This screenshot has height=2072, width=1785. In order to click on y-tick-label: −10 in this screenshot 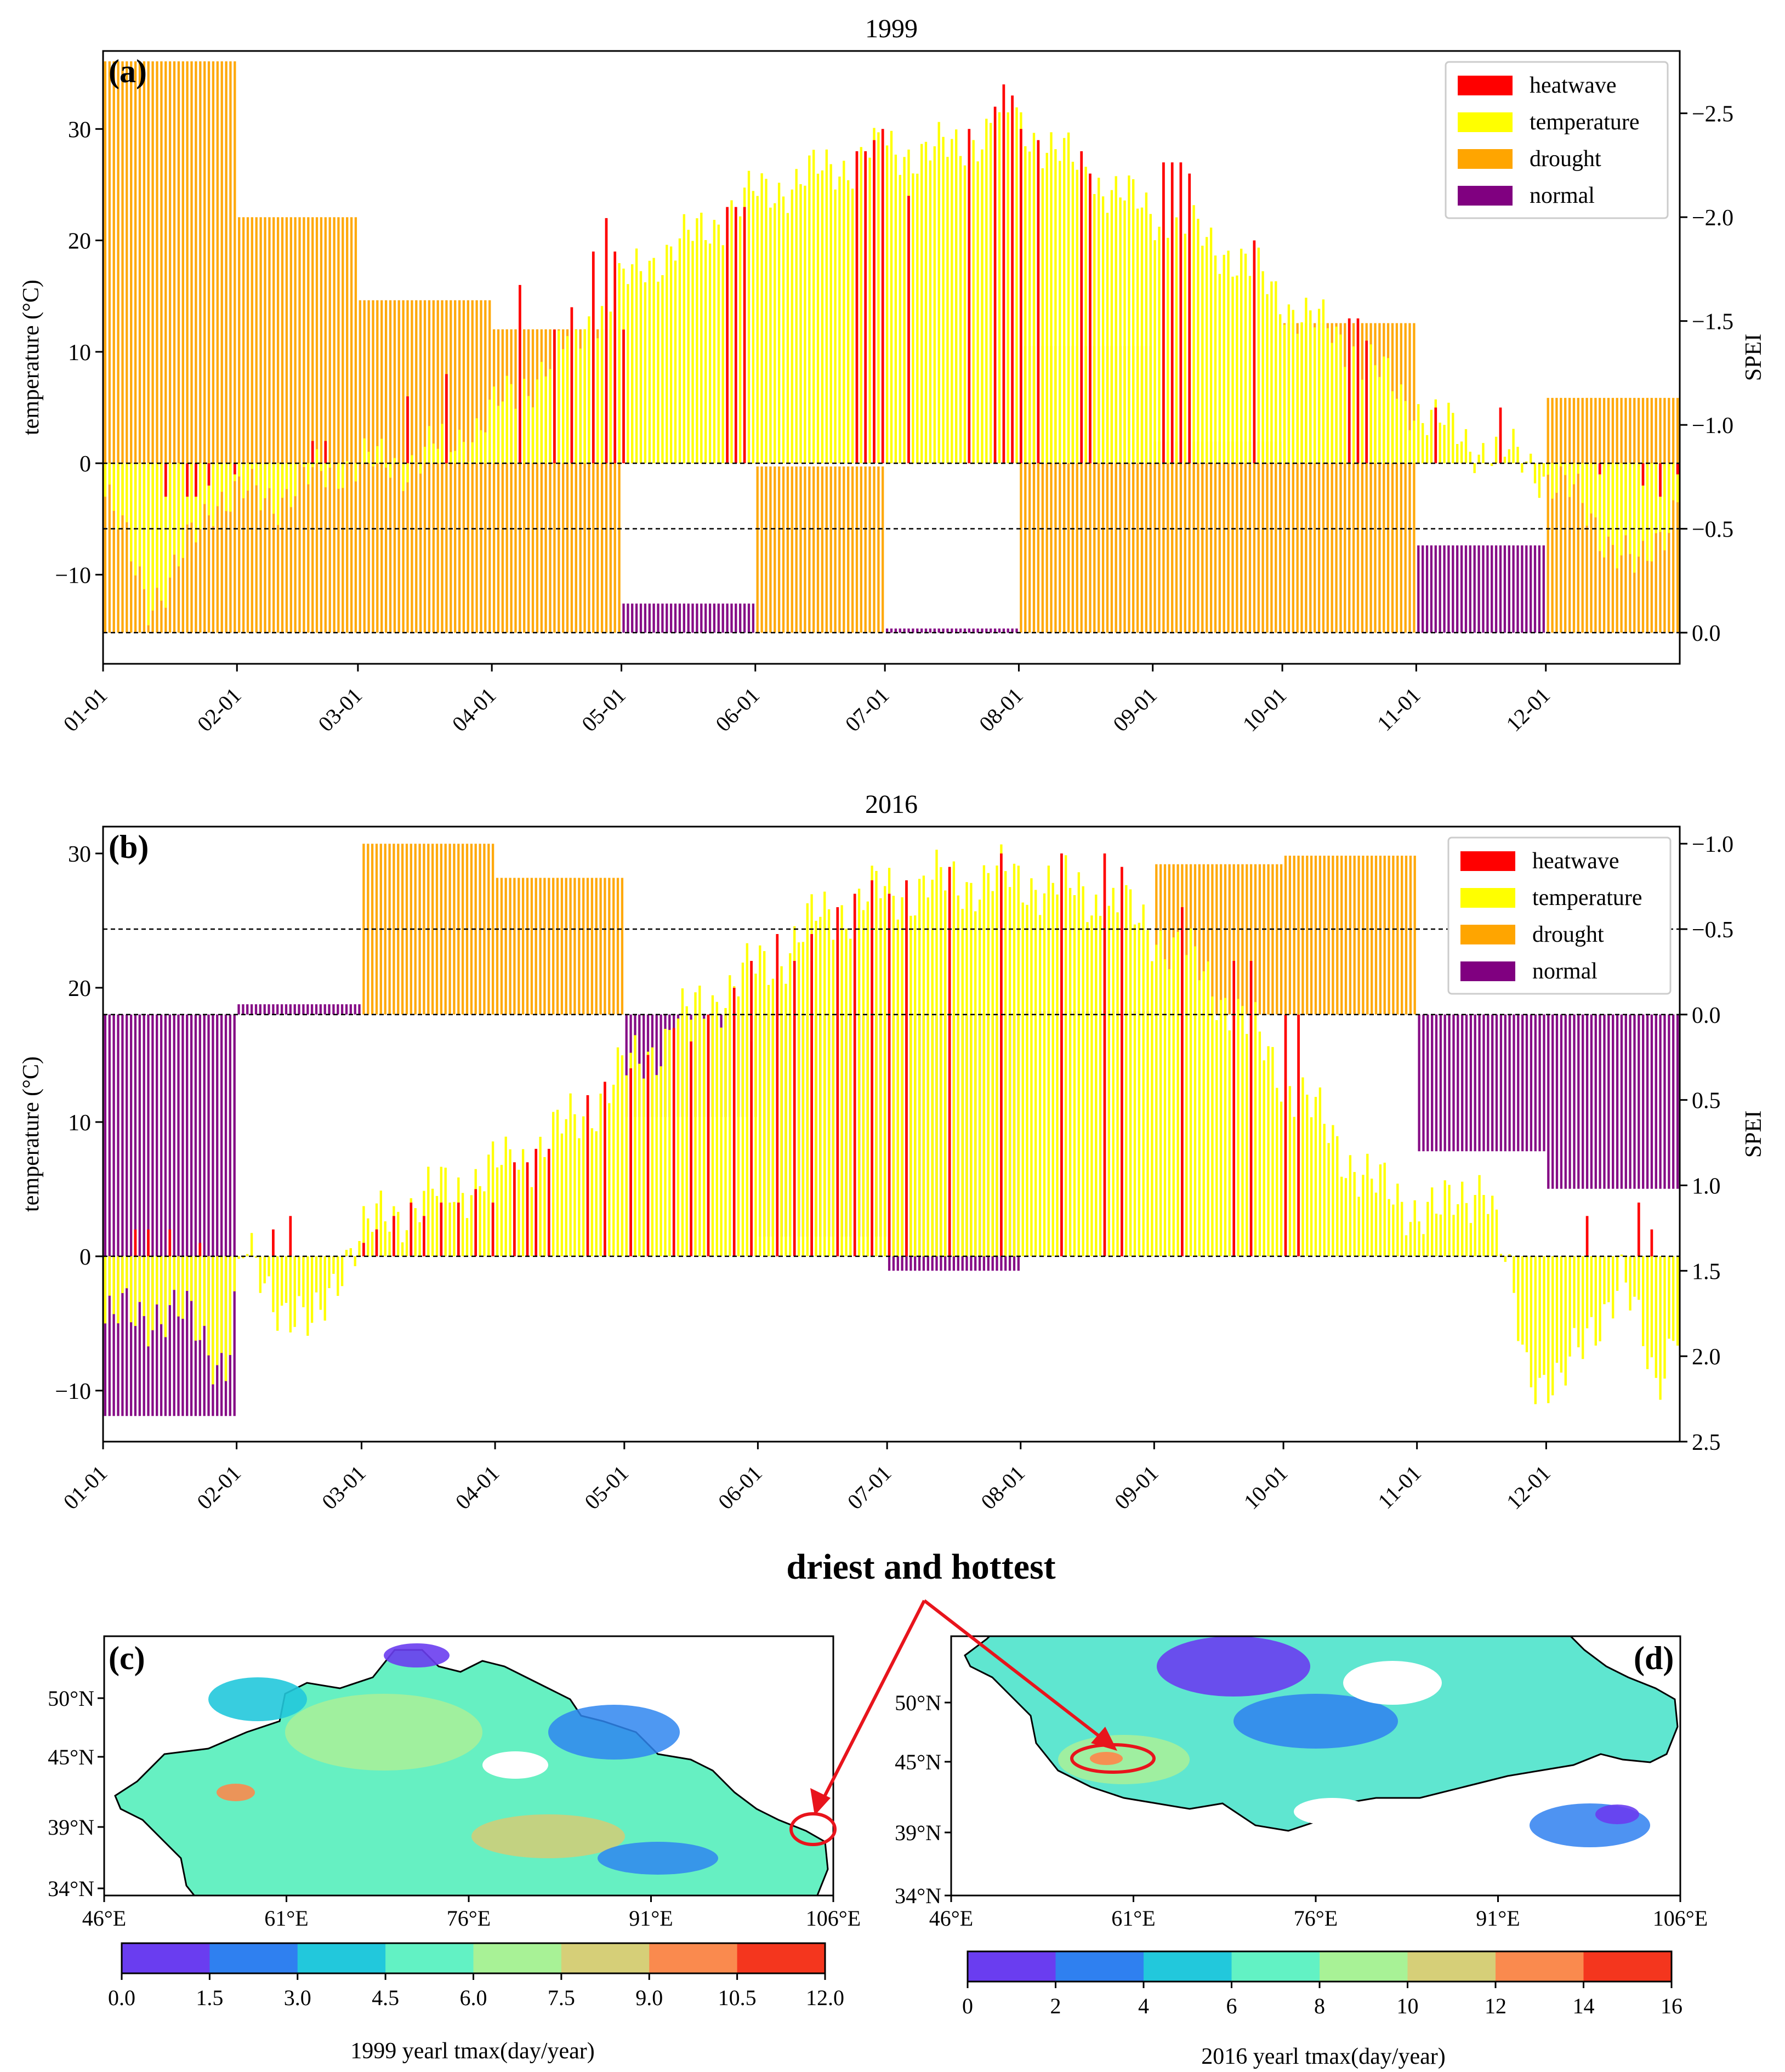, I will do `click(73, 1392)`.